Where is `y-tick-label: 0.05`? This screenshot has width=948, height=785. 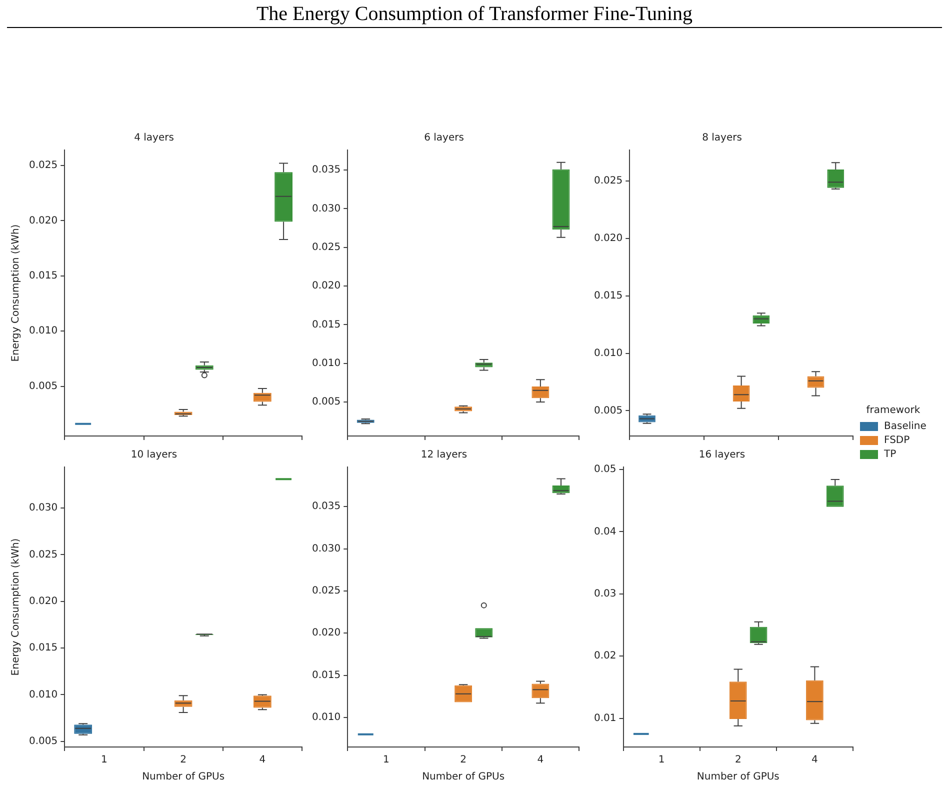
y-tick-label: 0.05 is located at coordinates (605, 470).